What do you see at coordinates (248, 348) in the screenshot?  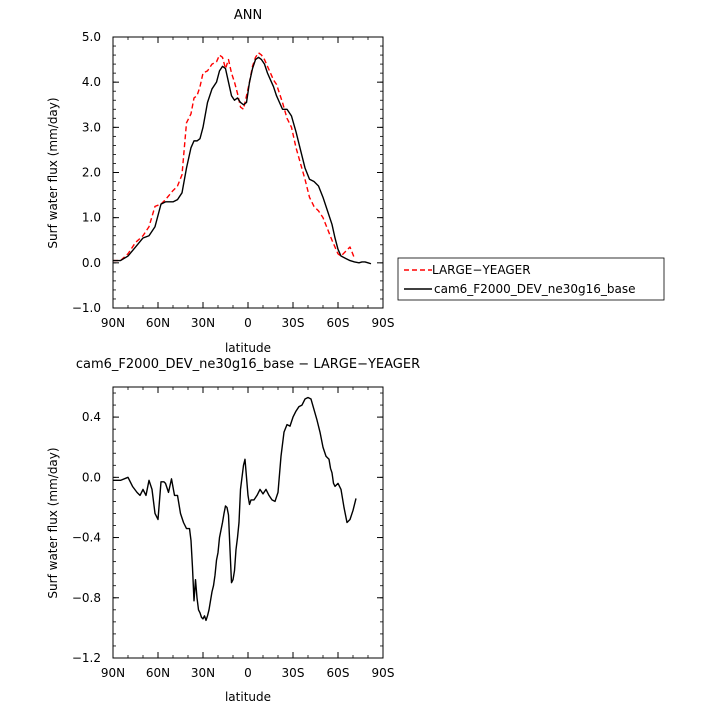 I see `x-axis-label-top: latitude` at bounding box center [248, 348].